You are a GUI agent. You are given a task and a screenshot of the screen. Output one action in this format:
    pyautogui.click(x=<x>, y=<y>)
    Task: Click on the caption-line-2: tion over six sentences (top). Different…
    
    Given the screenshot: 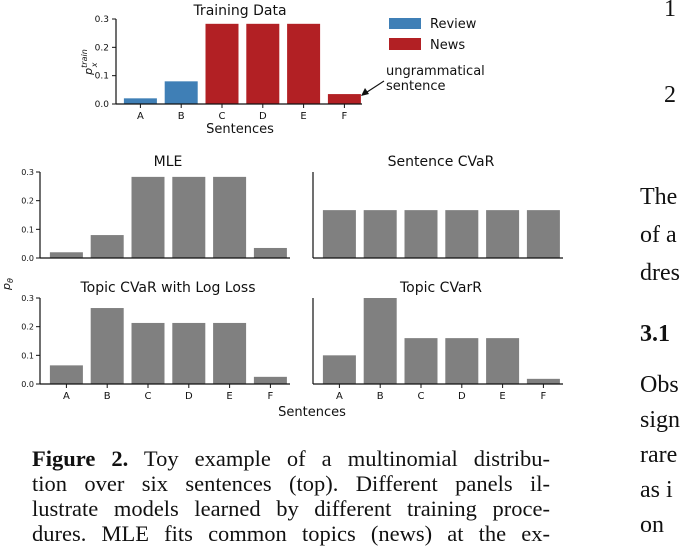 What is the action you would take?
    pyautogui.click(x=291, y=483)
    